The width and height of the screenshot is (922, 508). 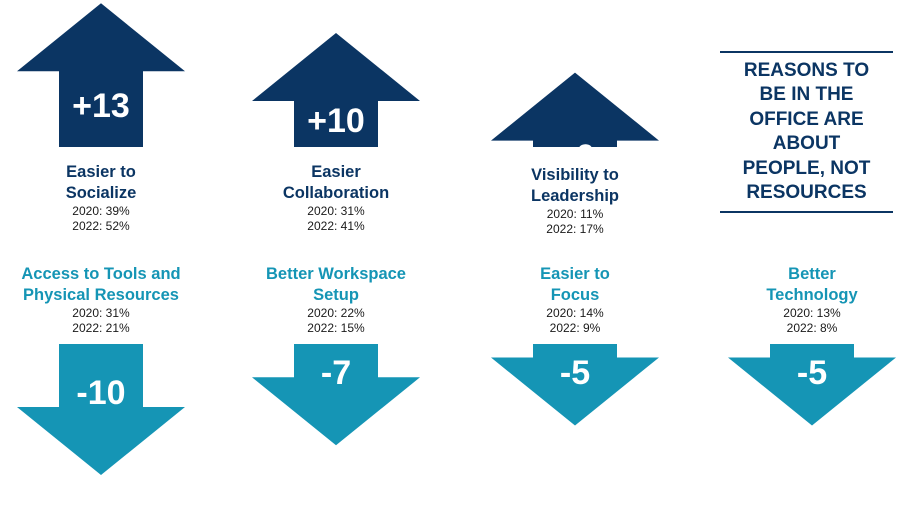 What do you see at coordinates (575, 274) in the screenshot?
I see `decrease-label-line: Easier to` at bounding box center [575, 274].